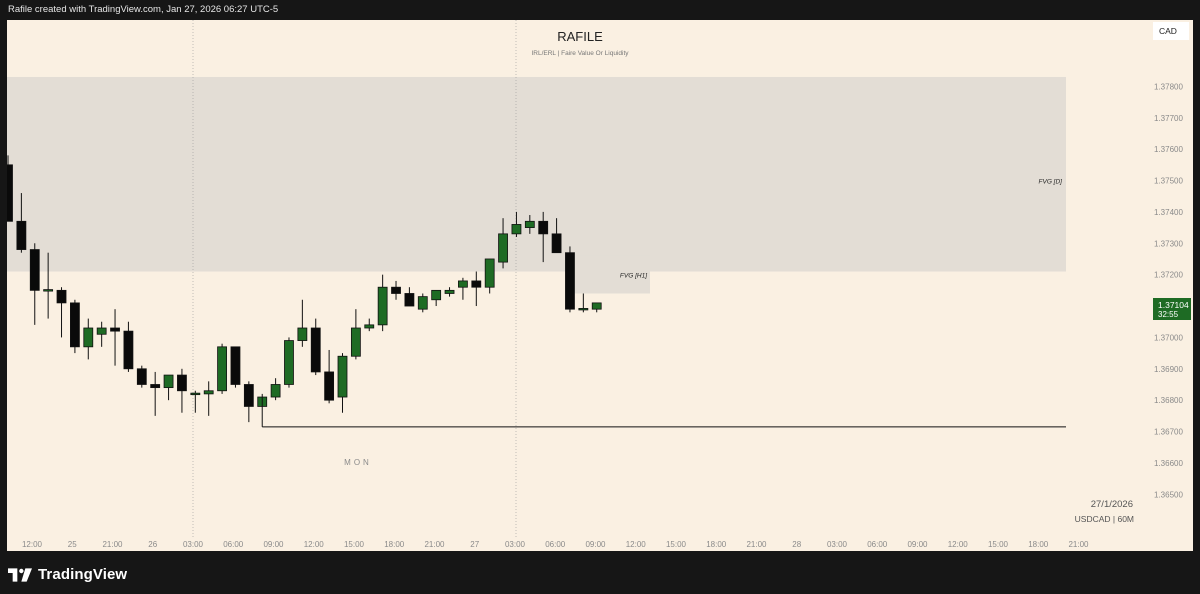  Describe the element at coordinates (1168, 118) in the screenshot. I see `price-tick-label: 1.37700` at that location.